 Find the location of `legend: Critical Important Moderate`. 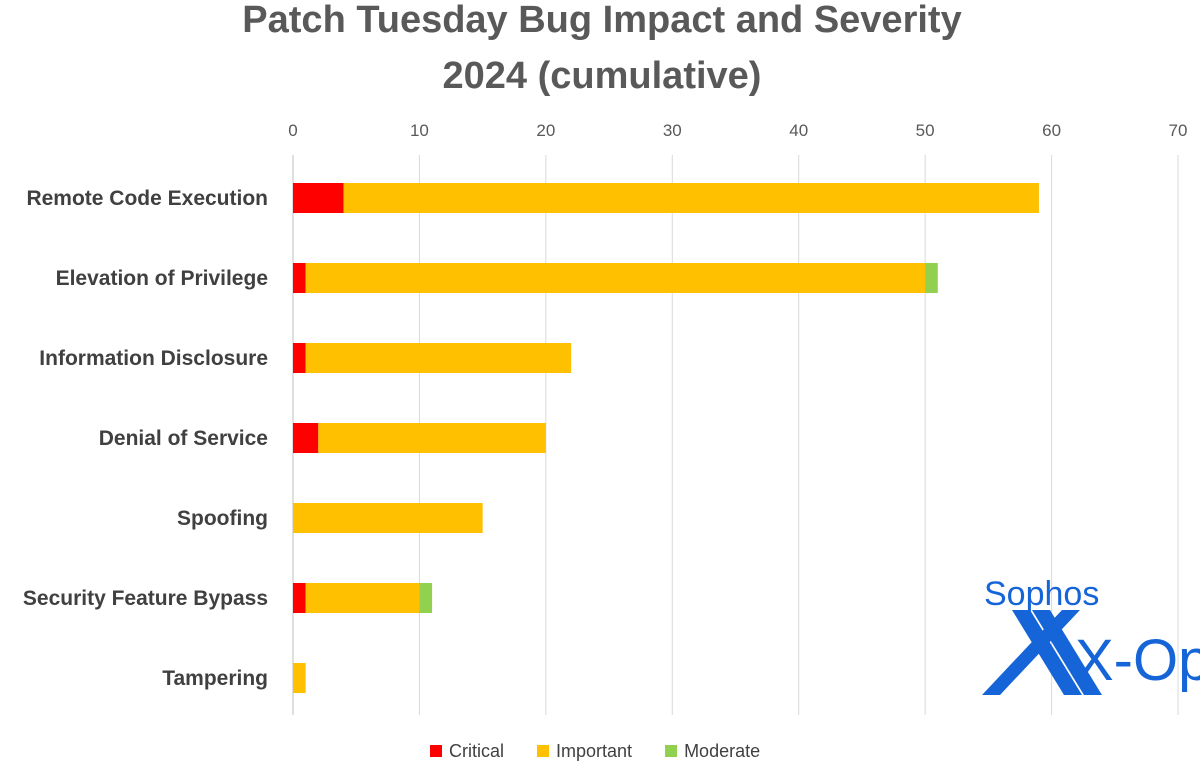

legend: Critical Important Moderate is located at coordinates (595, 751).